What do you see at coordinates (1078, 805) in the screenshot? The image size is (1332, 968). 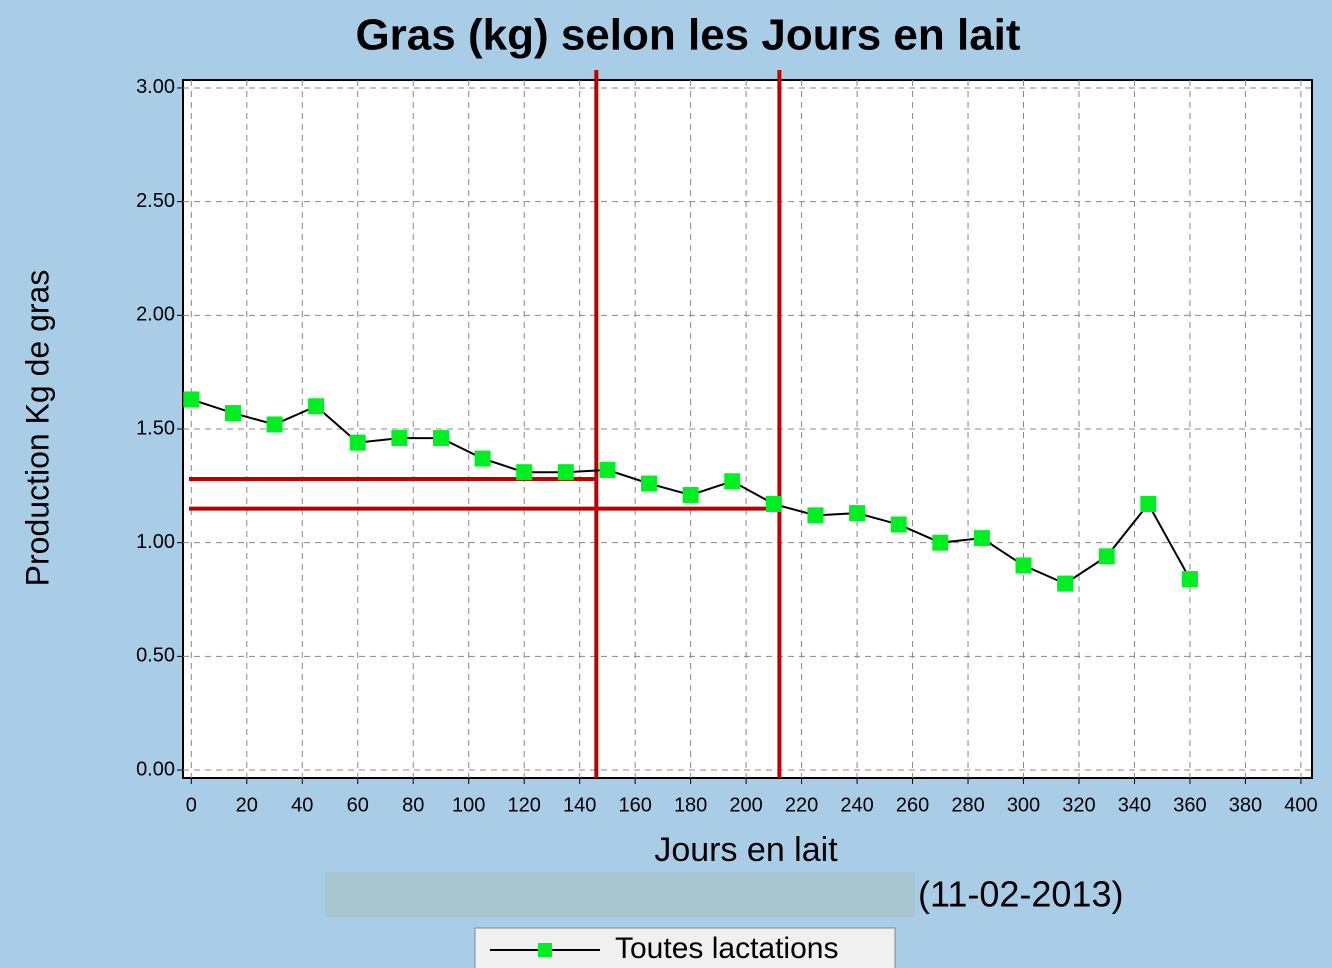 I see `x-tick-label: 320` at bounding box center [1078, 805].